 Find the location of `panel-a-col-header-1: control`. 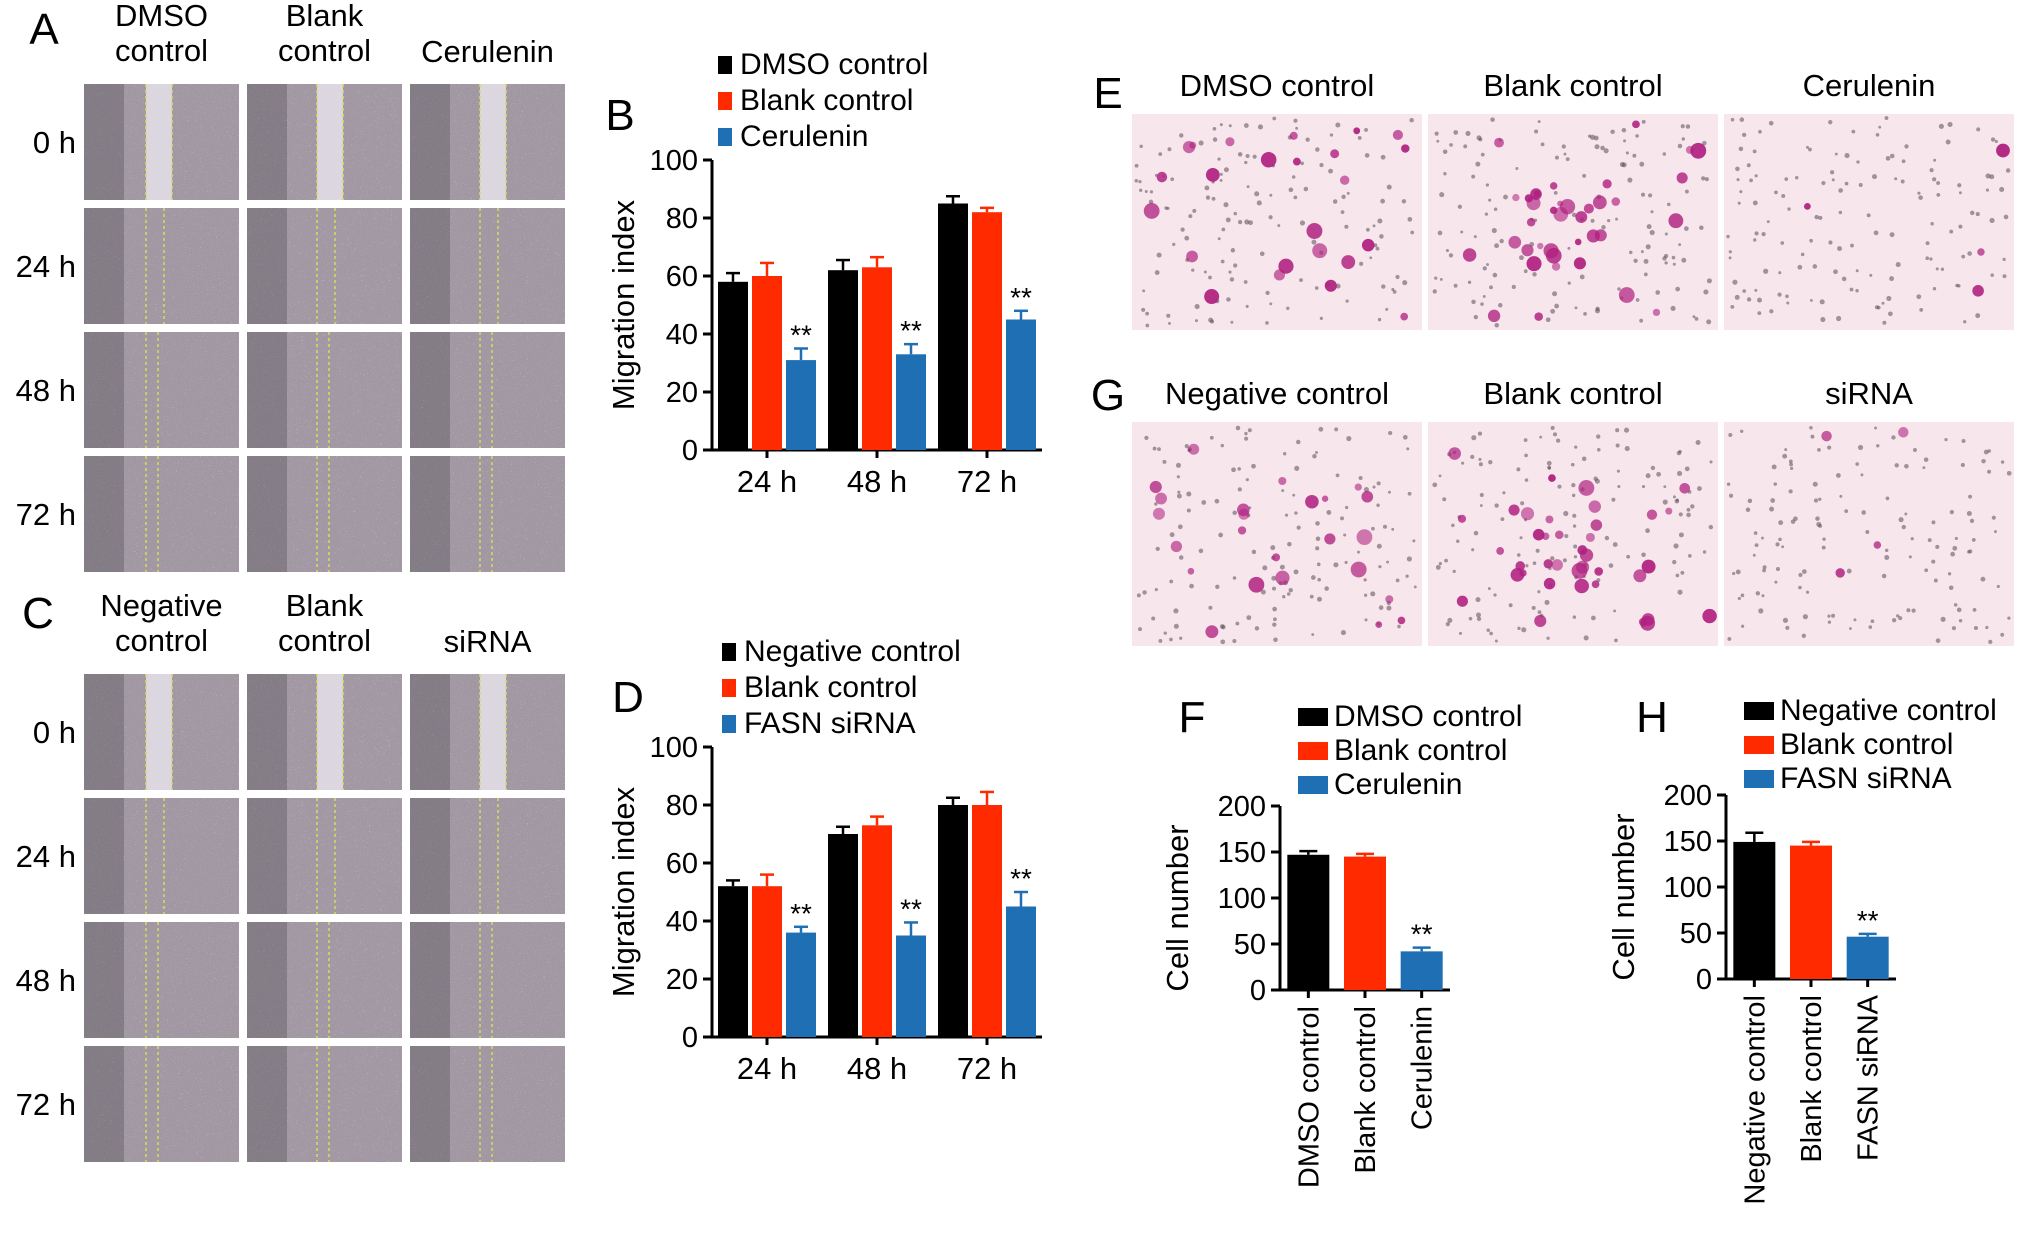

panel-a-col-header-1: control is located at coordinates (324, 50).